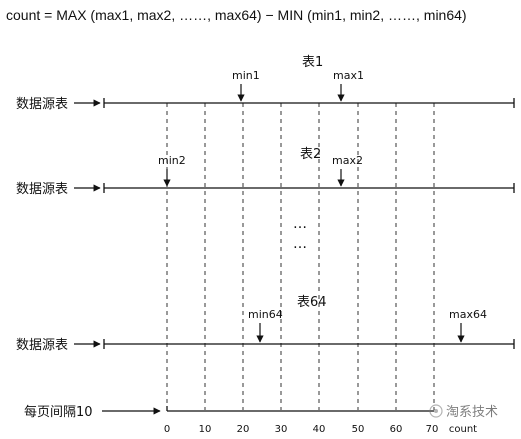 The height and width of the screenshot is (439, 521). What do you see at coordinates (246, 75) in the screenshot?
I see `min-label: min1` at bounding box center [246, 75].